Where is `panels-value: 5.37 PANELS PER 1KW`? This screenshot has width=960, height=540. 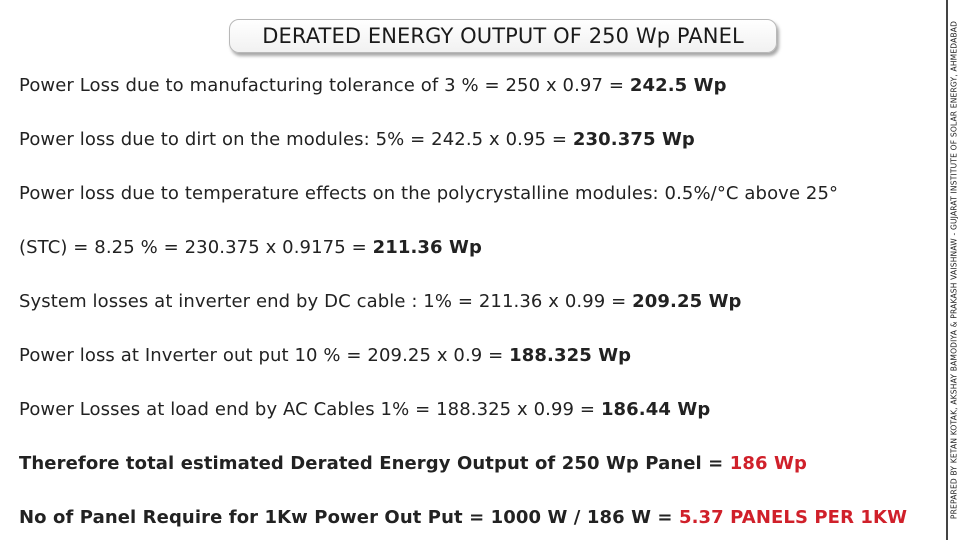
panels-value: 5.37 PANELS PER 1KW is located at coordinates (793, 517).